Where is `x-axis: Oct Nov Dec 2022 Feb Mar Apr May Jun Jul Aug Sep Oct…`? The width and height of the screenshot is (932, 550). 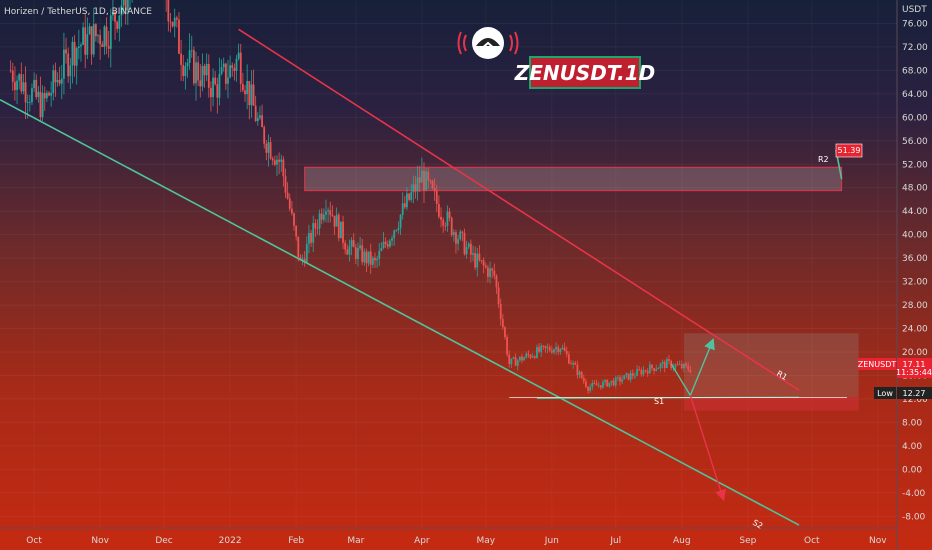
x-axis: Oct Nov Dec 2022 Feb Mar Apr May Jun Jul Aug Sep Oct… is located at coordinates (456, 541).